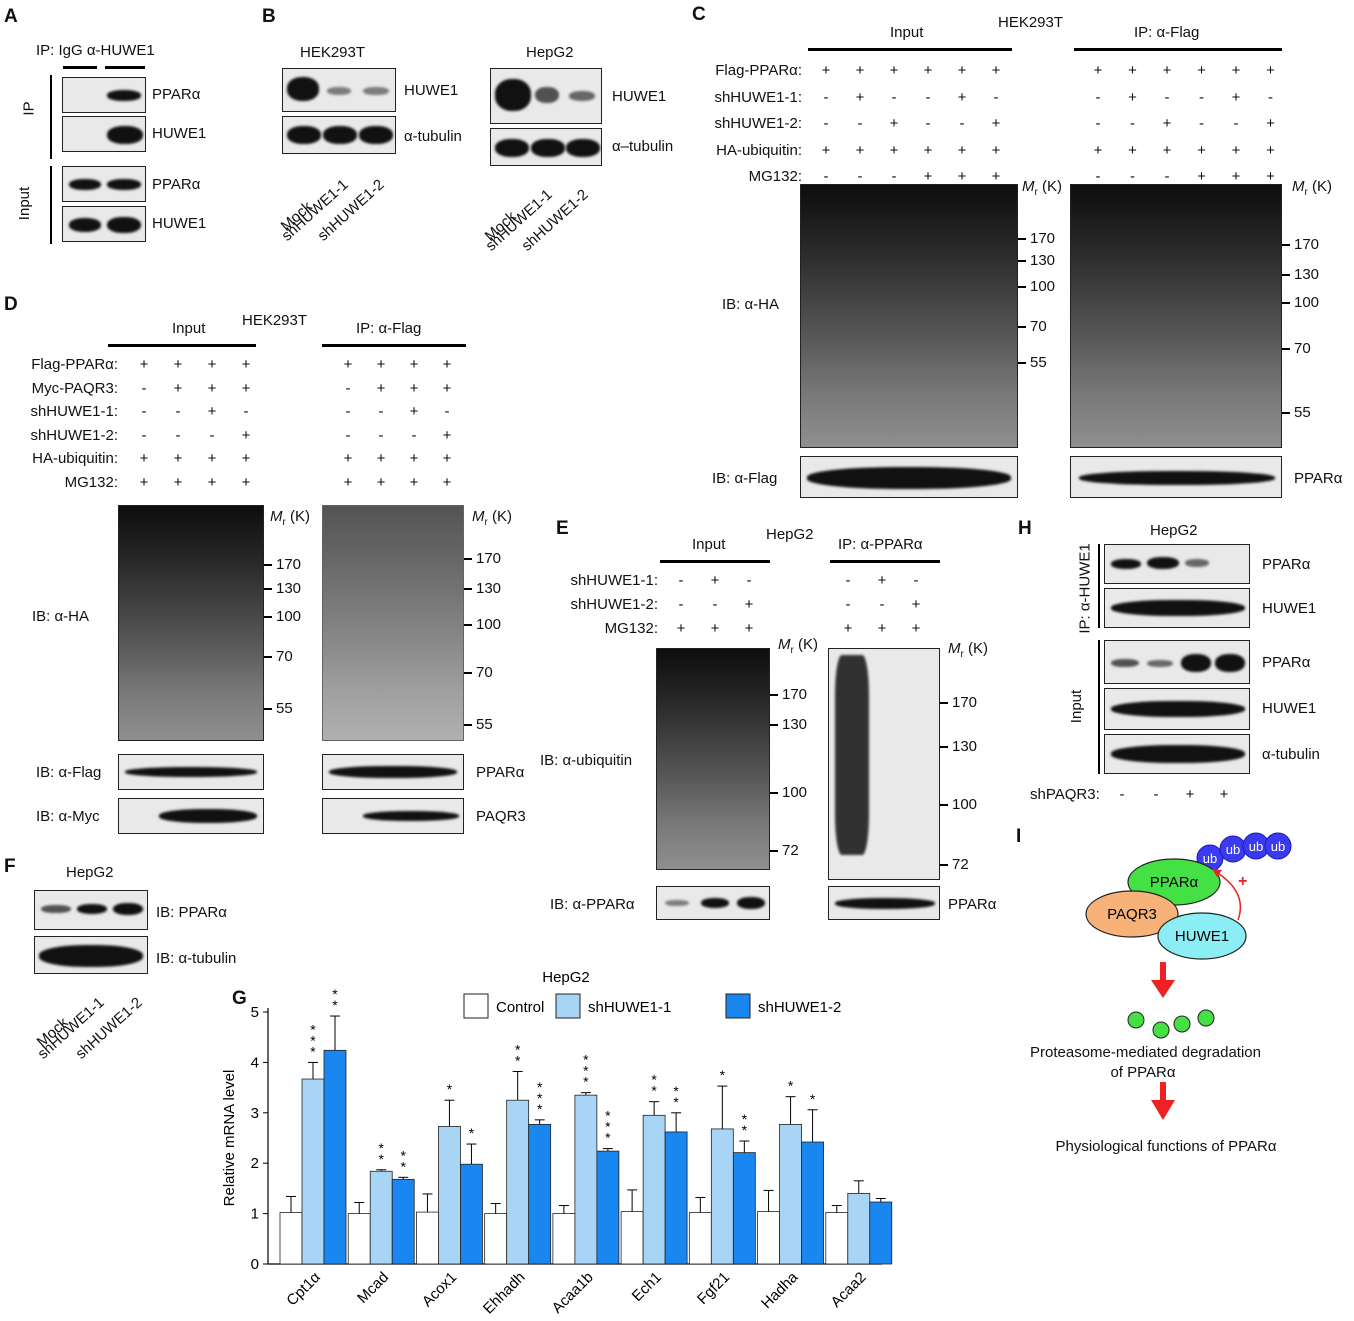  What do you see at coordinates (61, 616) in the screenshot?
I see `panel-d-ib-ha: IB: α-HA` at bounding box center [61, 616].